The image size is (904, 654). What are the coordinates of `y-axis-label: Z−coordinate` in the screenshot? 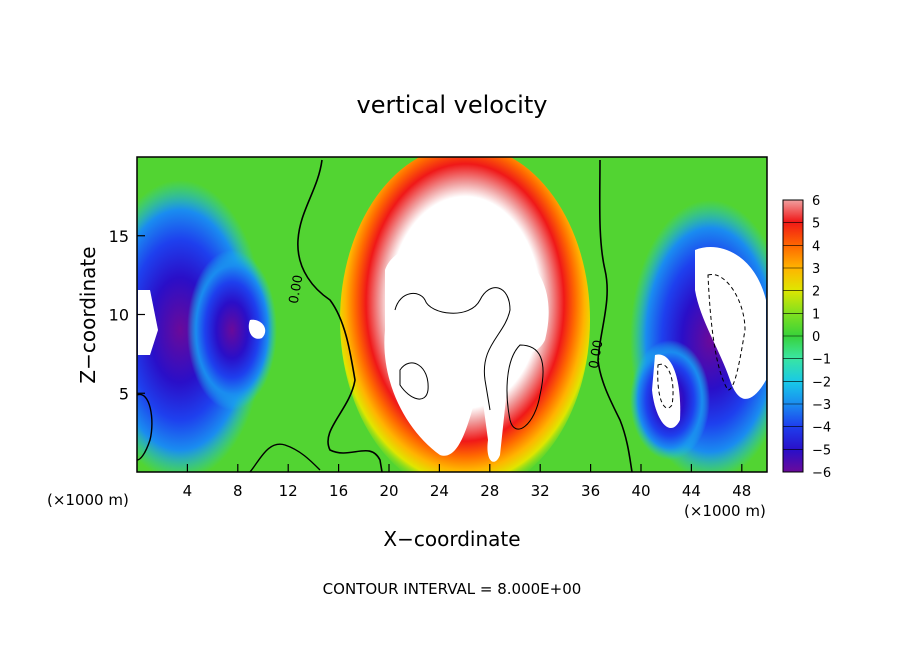 It's located at (88, 314).